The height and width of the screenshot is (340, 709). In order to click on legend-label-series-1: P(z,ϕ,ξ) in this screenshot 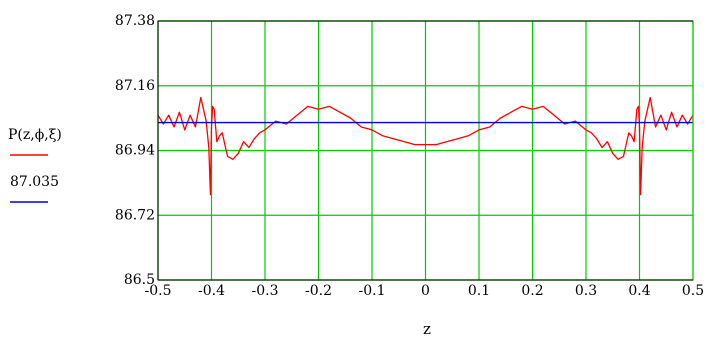, I will do `click(35, 135)`.